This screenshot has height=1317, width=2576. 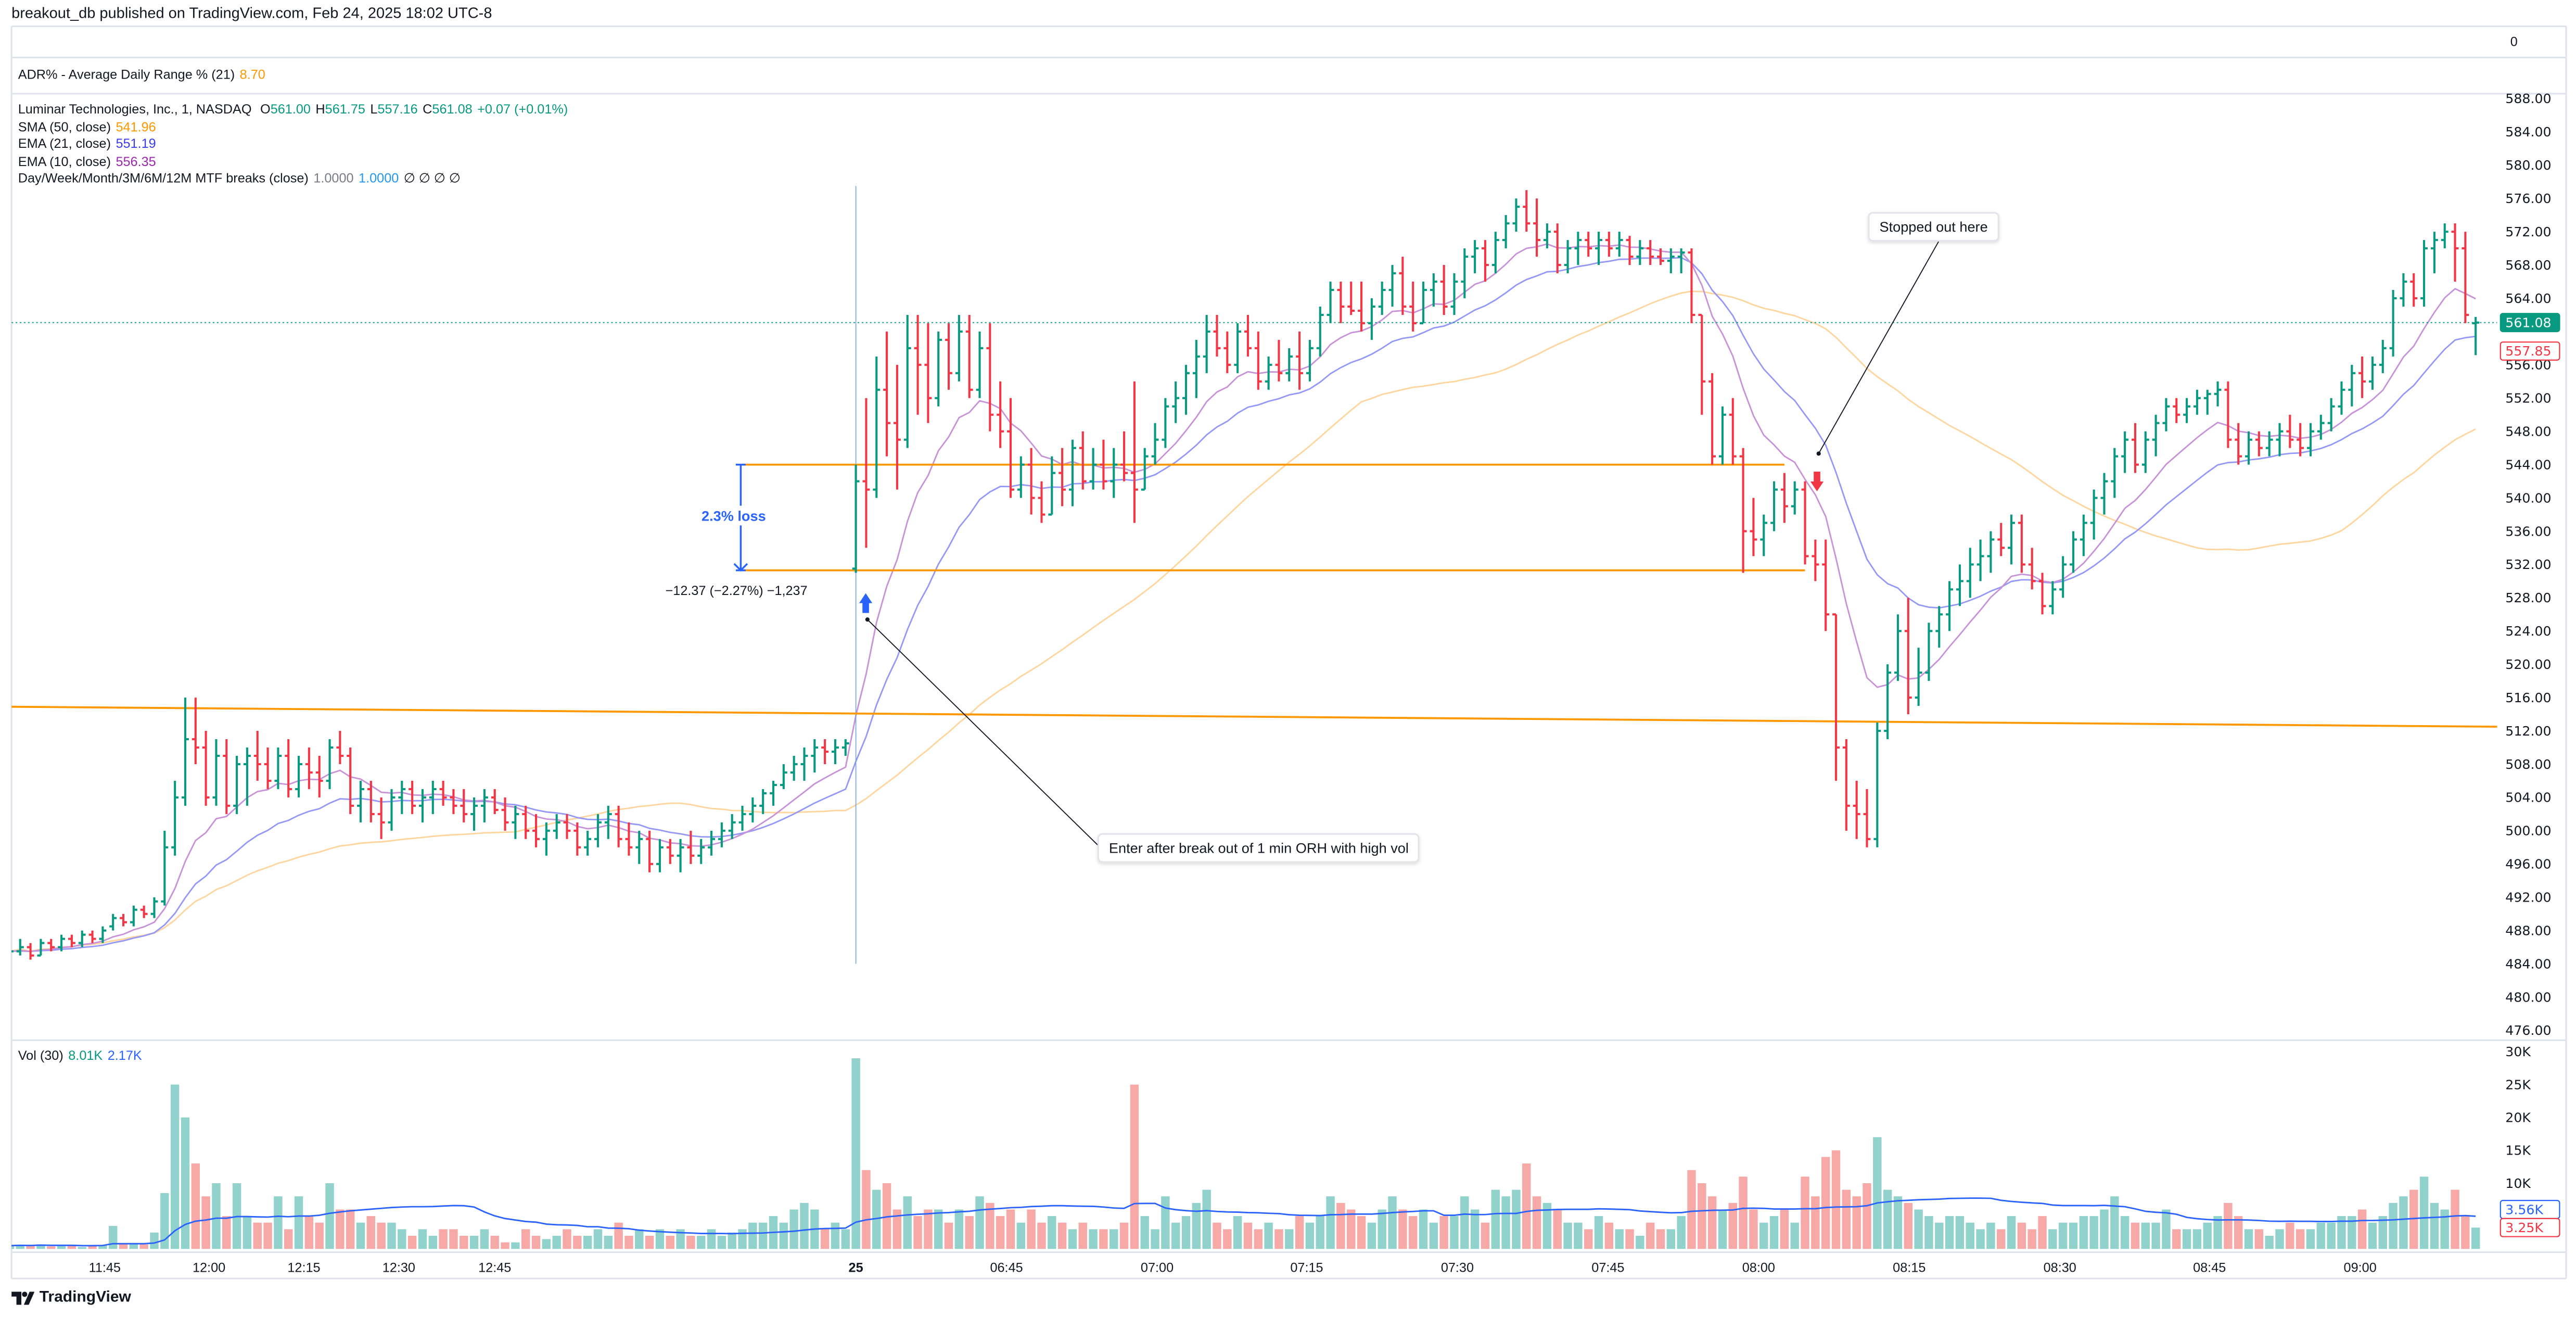 What do you see at coordinates (2528, 864) in the screenshot?
I see `price-tick-label: 496.00` at bounding box center [2528, 864].